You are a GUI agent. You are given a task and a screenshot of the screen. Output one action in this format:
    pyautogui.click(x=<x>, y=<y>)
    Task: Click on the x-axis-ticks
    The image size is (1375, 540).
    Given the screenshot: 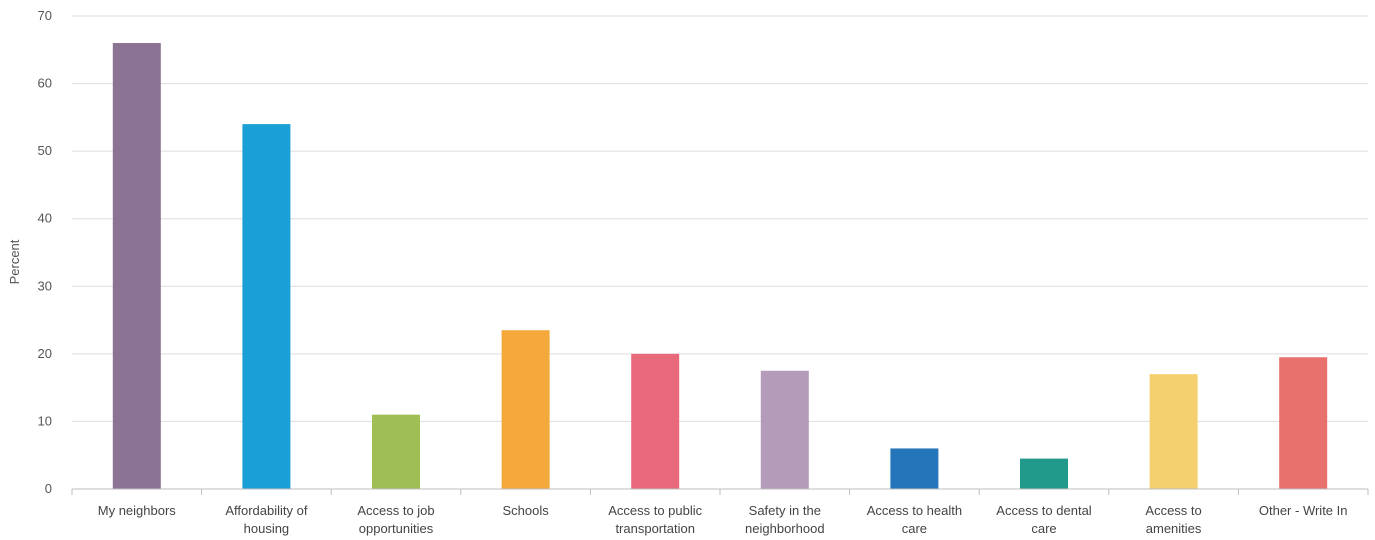 What is the action you would take?
    pyautogui.click(x=720, y=492)
    